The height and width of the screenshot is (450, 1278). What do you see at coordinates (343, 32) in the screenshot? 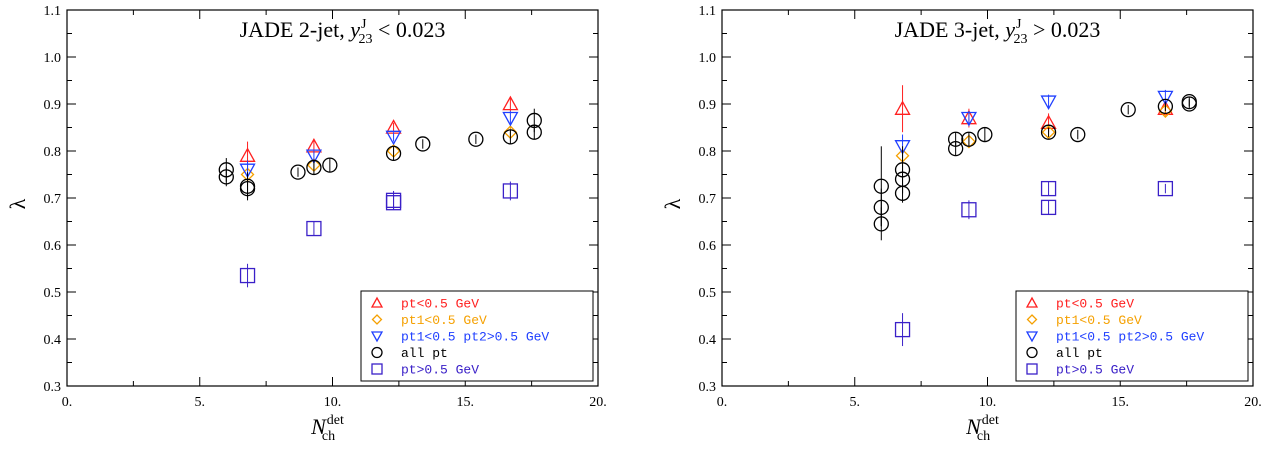
I see `chart-title: JADE 2-jet, yJ 23 < 0.023` at bounding box center [343, 32].